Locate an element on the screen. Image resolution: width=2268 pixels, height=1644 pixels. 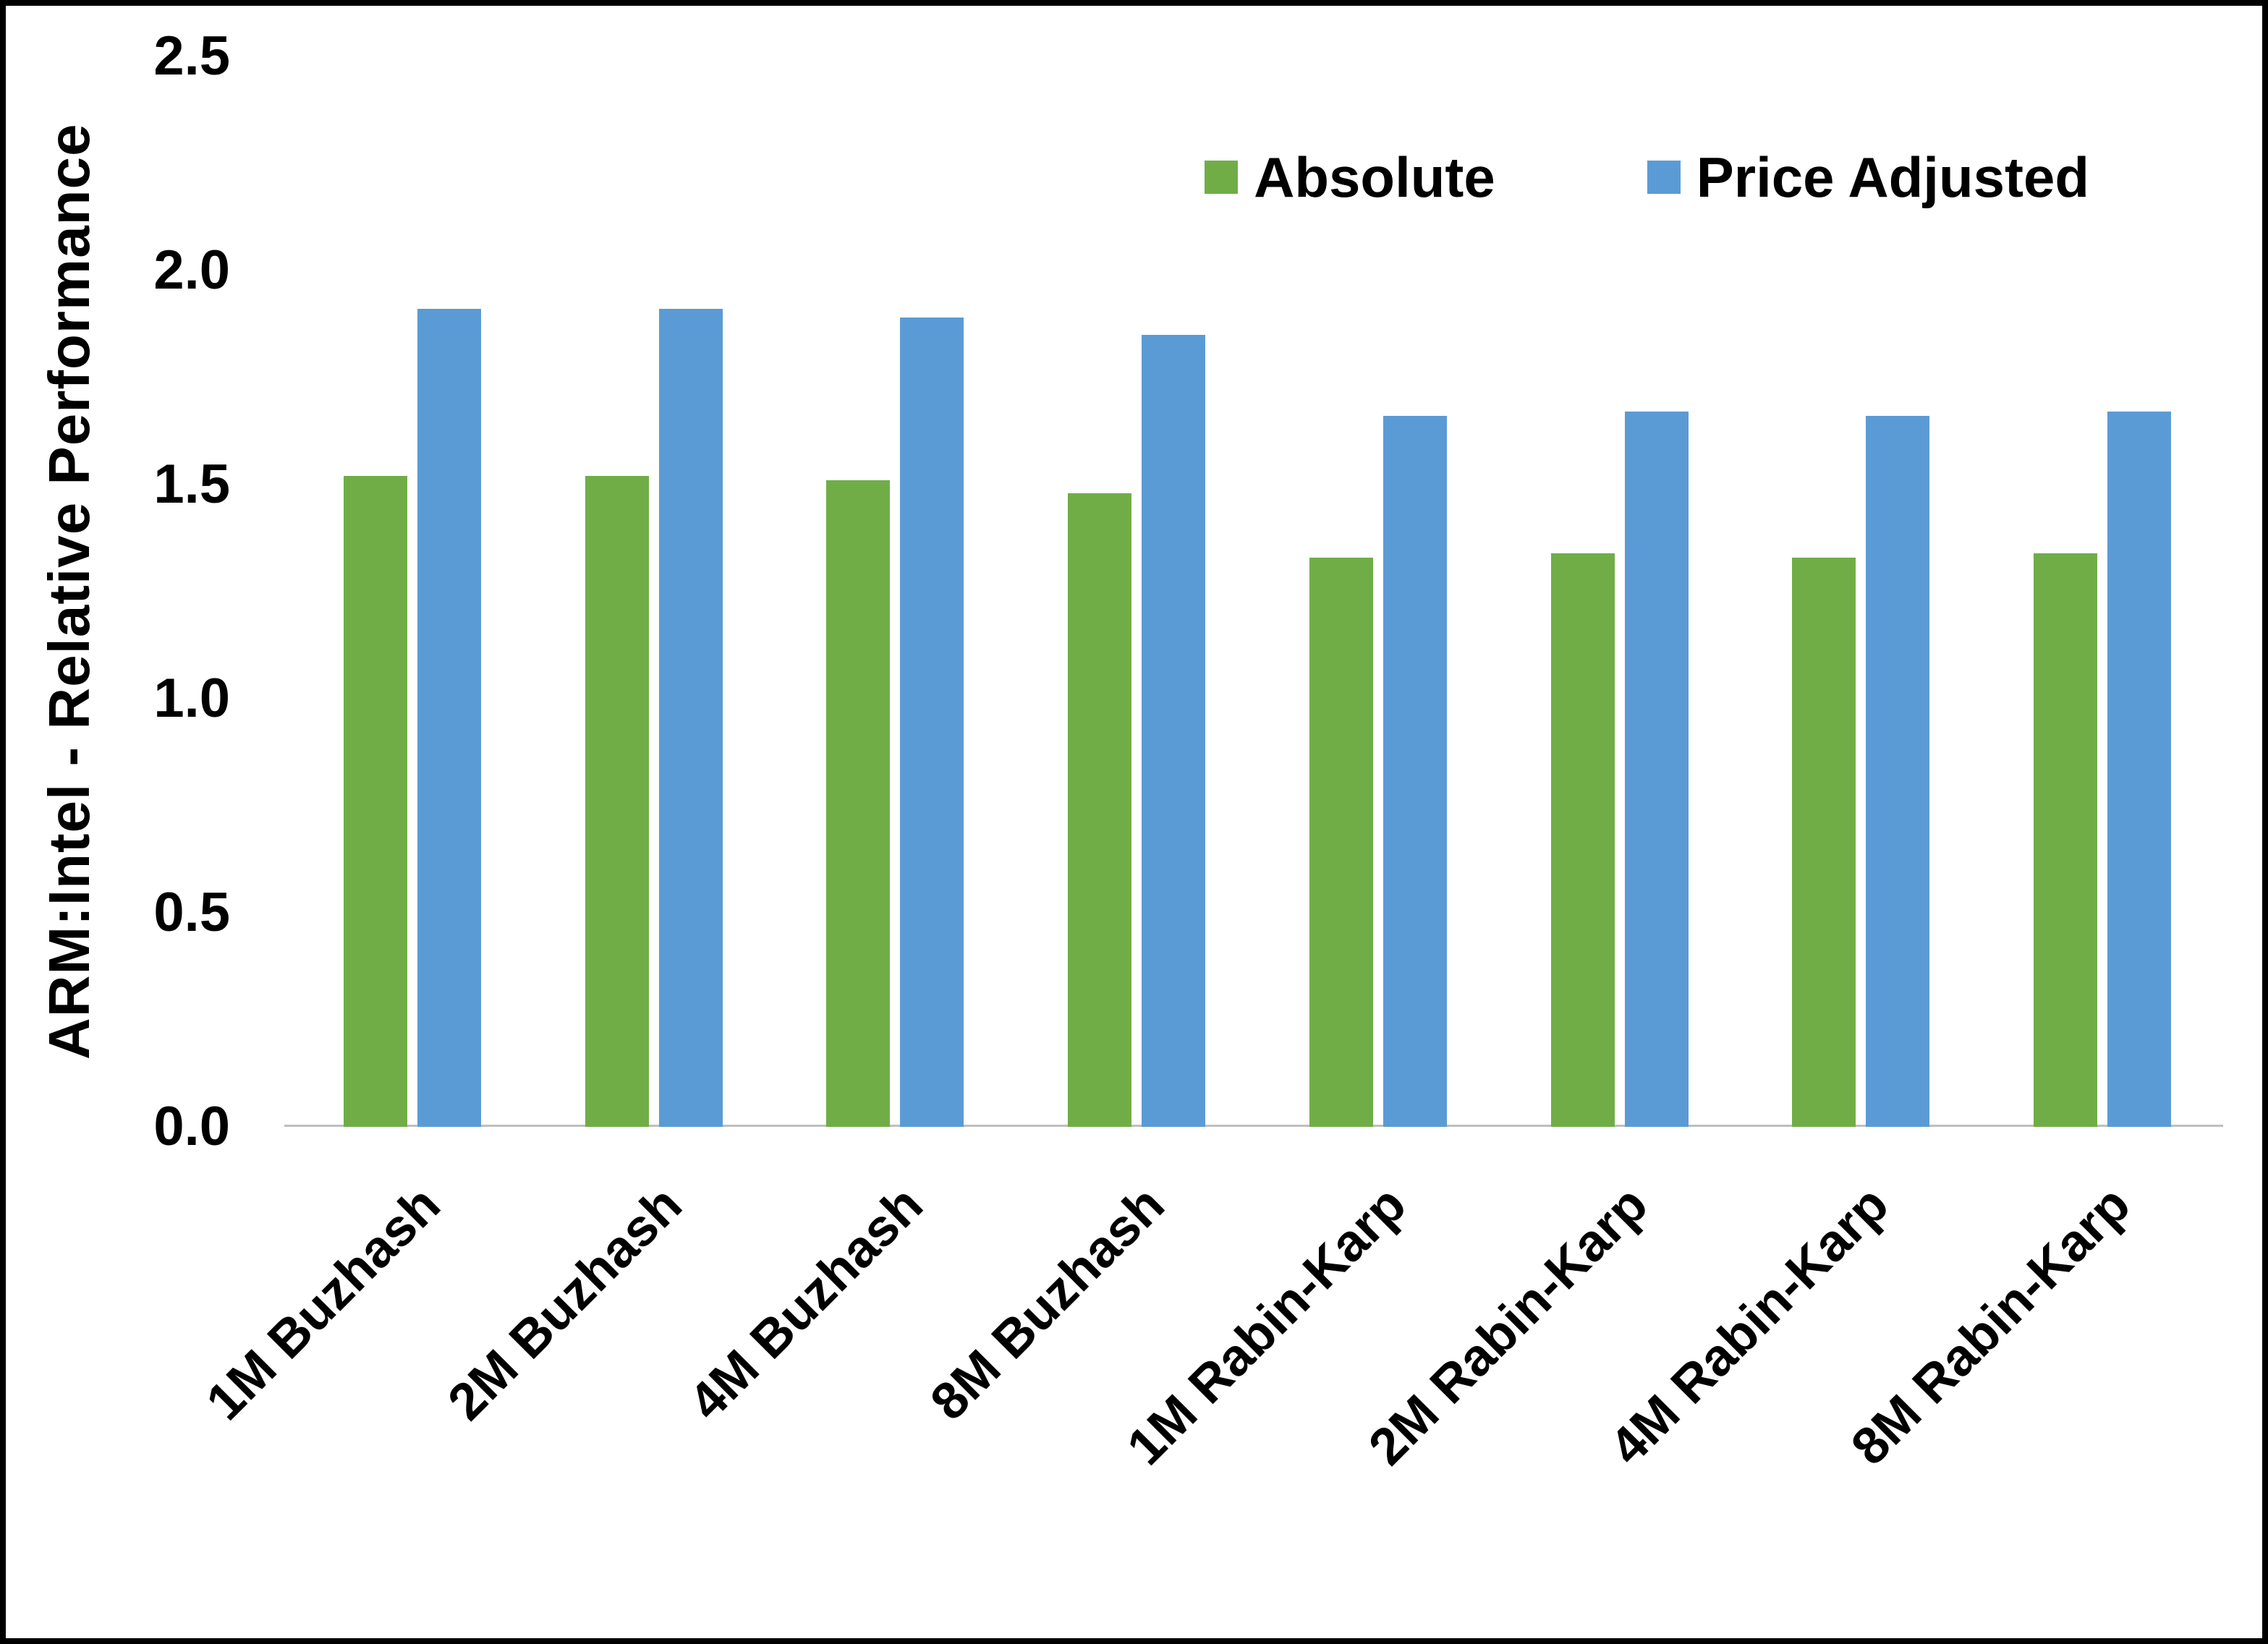
legend-item: Absolute is located at coordinates (1350, 177).